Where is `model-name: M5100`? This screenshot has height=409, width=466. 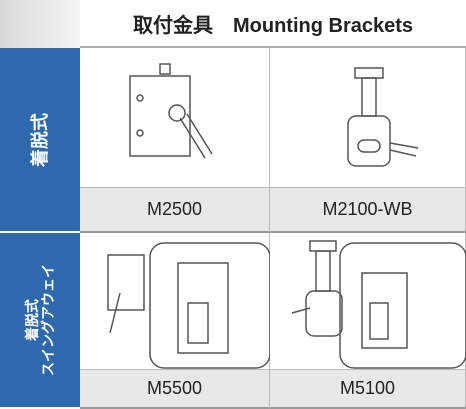
model-name: M5100 is located at coordinates (367, 388).